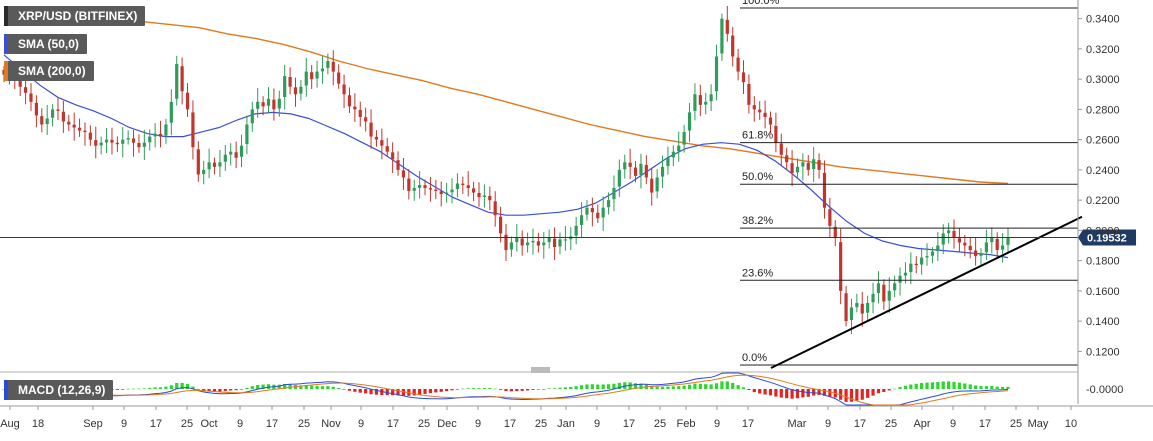  Describe the element at coordinates (52, 71) in the screenshot. I see `sma200-label: SMA (200,0)` at that location.